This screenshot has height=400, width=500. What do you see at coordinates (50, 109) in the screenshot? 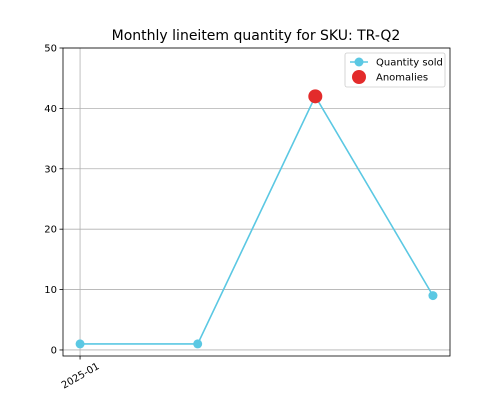
I see `y-tick-label: 40` at bounding box center [50, 109].